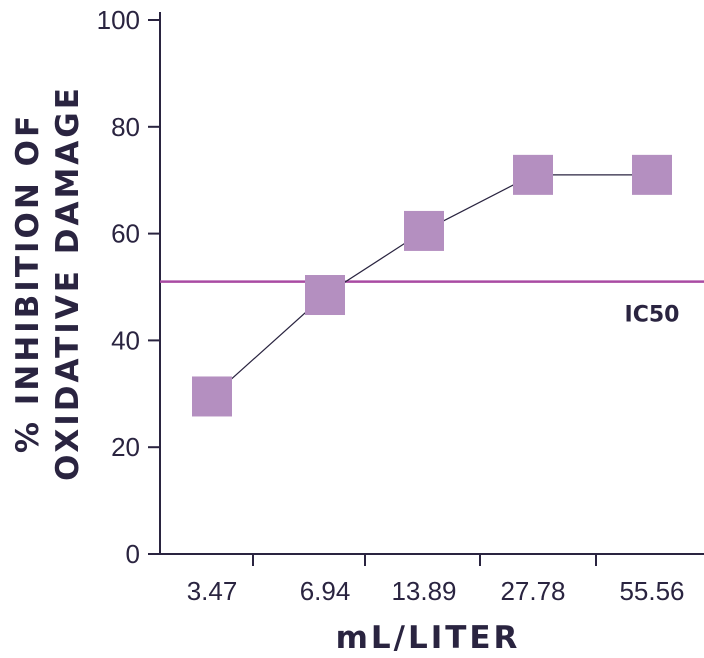 The width and height of the screenshot is (704, 658). What do you see at coordinates (125, 447) in the screenshot?
I see `y-tick-label: 20` at bounding box center [125, 447].